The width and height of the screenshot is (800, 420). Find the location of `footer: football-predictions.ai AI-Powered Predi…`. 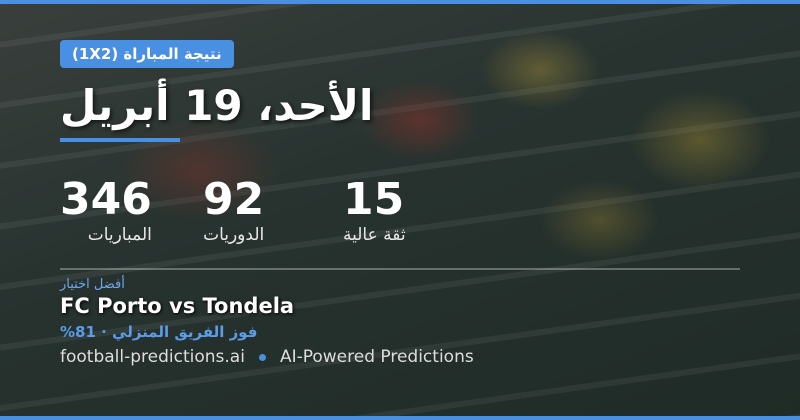

footer: football-predictions.ai AI-Powered Predi… is located at coordinates (267, 357).